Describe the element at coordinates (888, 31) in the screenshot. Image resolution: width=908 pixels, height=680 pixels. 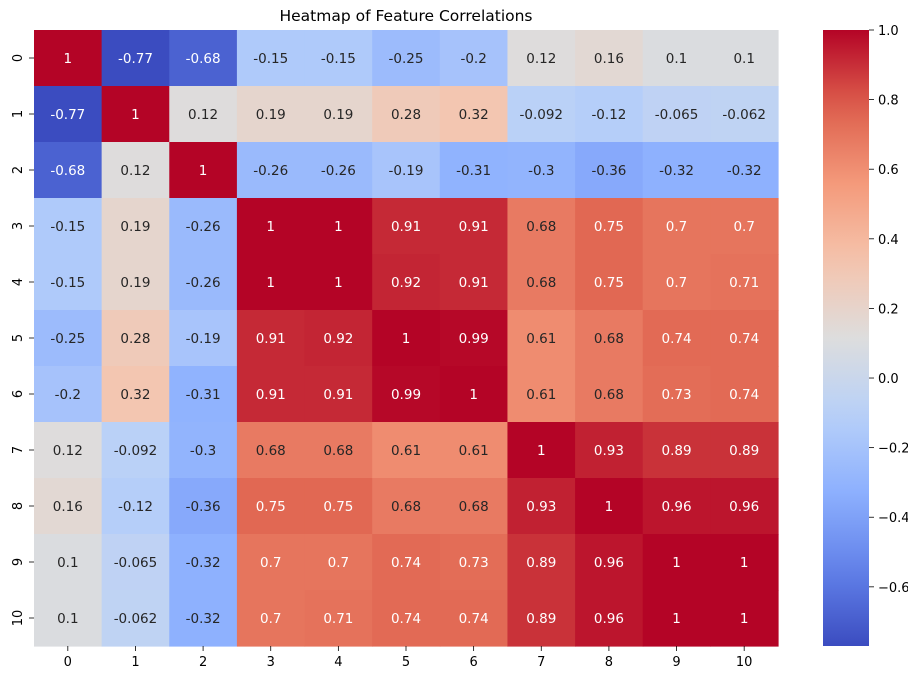
I see `colorbar-tick-label: 1.0` at that location.